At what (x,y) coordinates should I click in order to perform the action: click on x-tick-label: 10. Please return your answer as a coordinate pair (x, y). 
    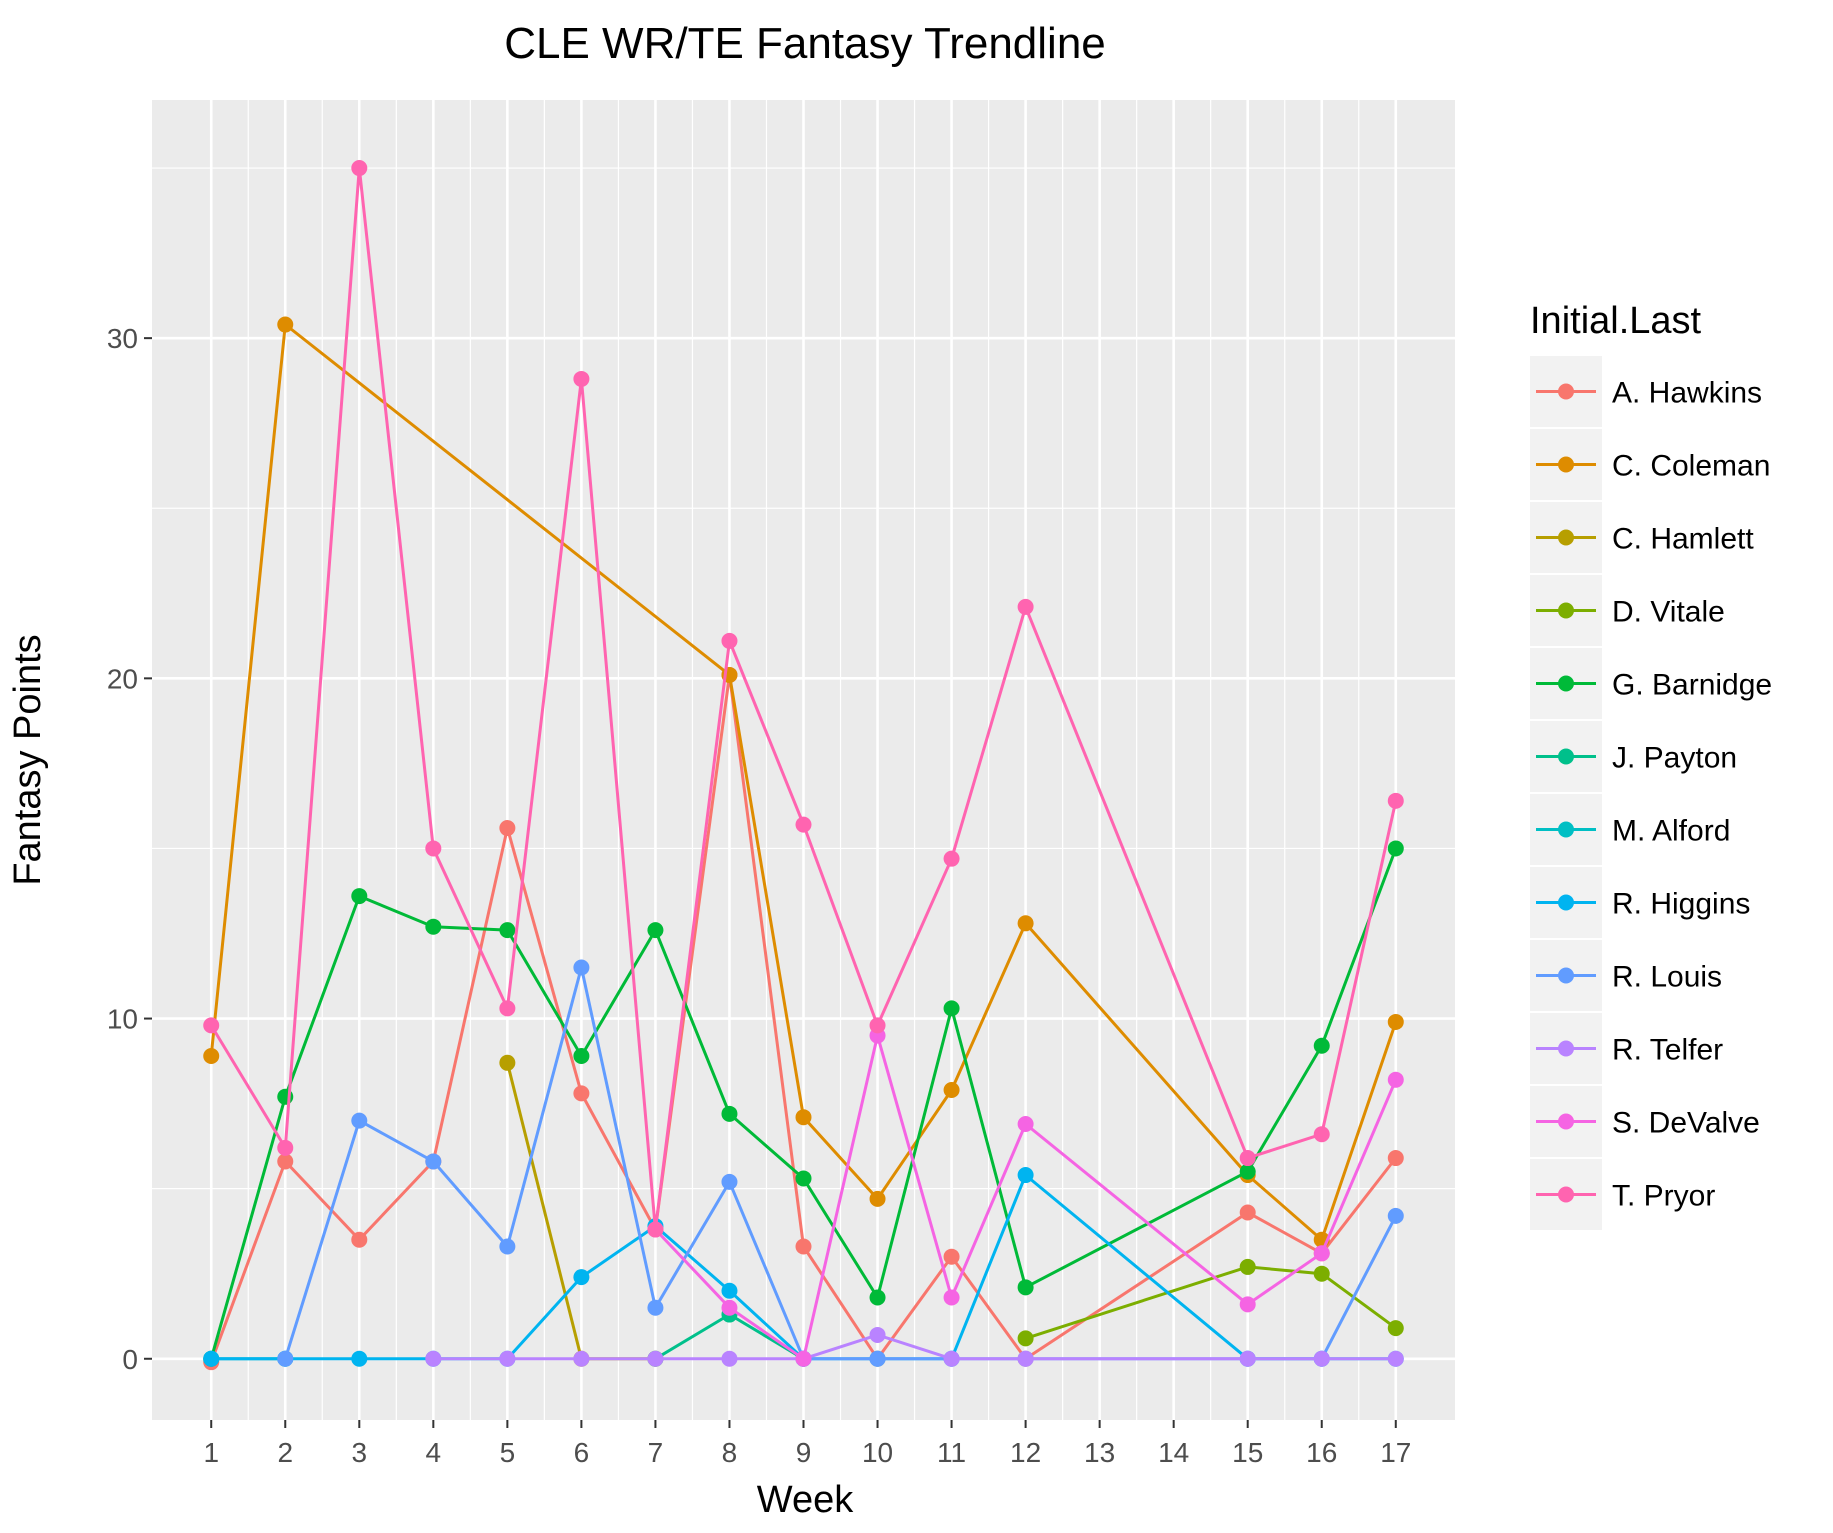
    Looking at the image, I should click on (877, 1452).